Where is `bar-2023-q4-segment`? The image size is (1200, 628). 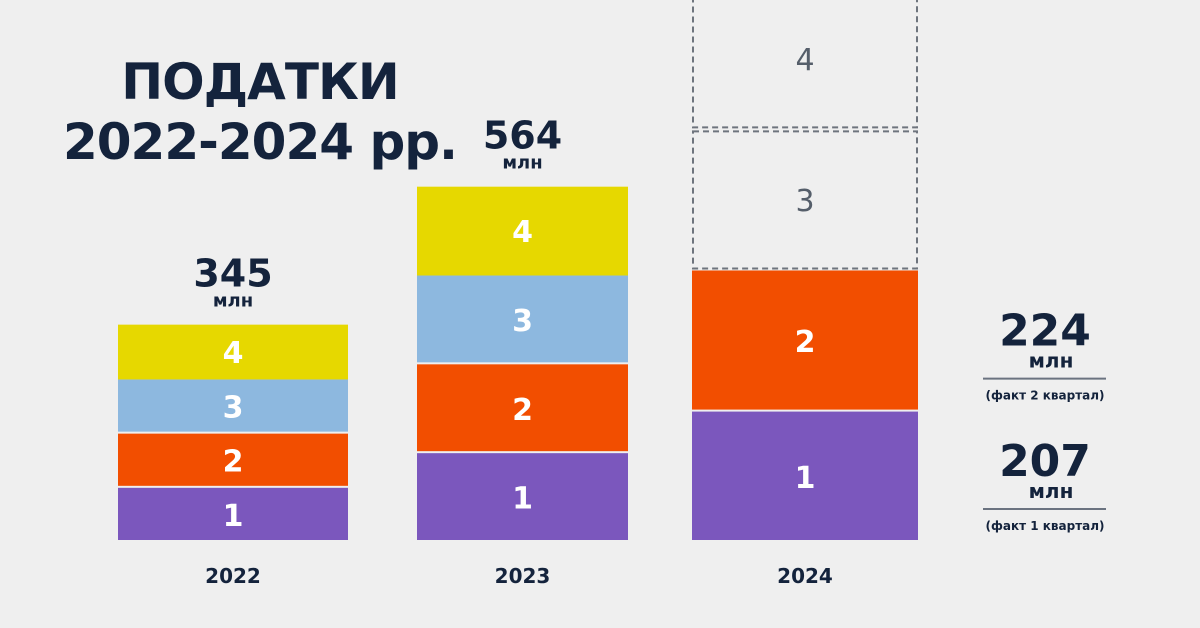 bar-2023-q4-segment is located at coordinates (522, 231).